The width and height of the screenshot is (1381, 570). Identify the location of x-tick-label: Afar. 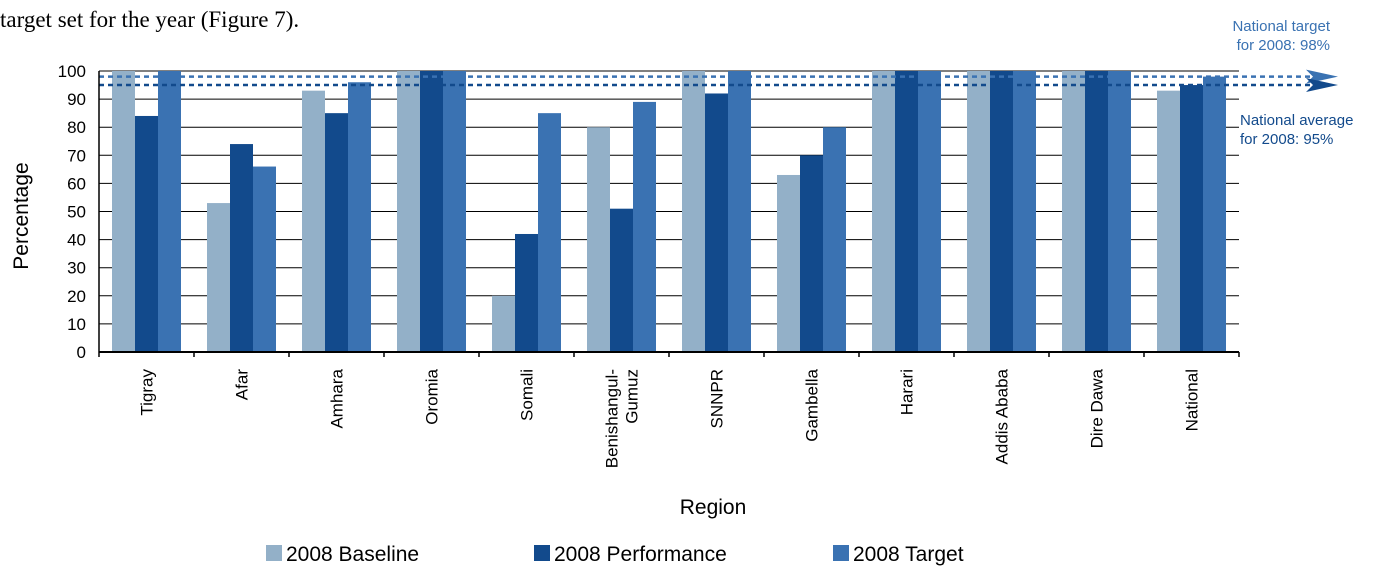
(242, 385).